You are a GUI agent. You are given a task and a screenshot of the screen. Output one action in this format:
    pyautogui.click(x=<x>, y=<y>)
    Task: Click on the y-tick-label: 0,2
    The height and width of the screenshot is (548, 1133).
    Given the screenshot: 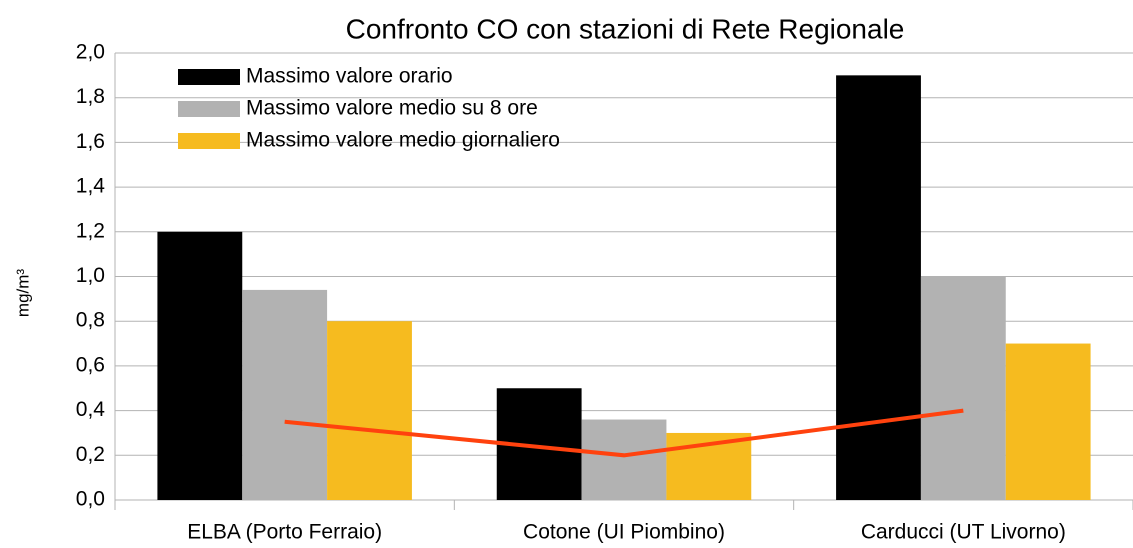 What is the action you would take?
    pyautogui.click(x=90, y=454)
    